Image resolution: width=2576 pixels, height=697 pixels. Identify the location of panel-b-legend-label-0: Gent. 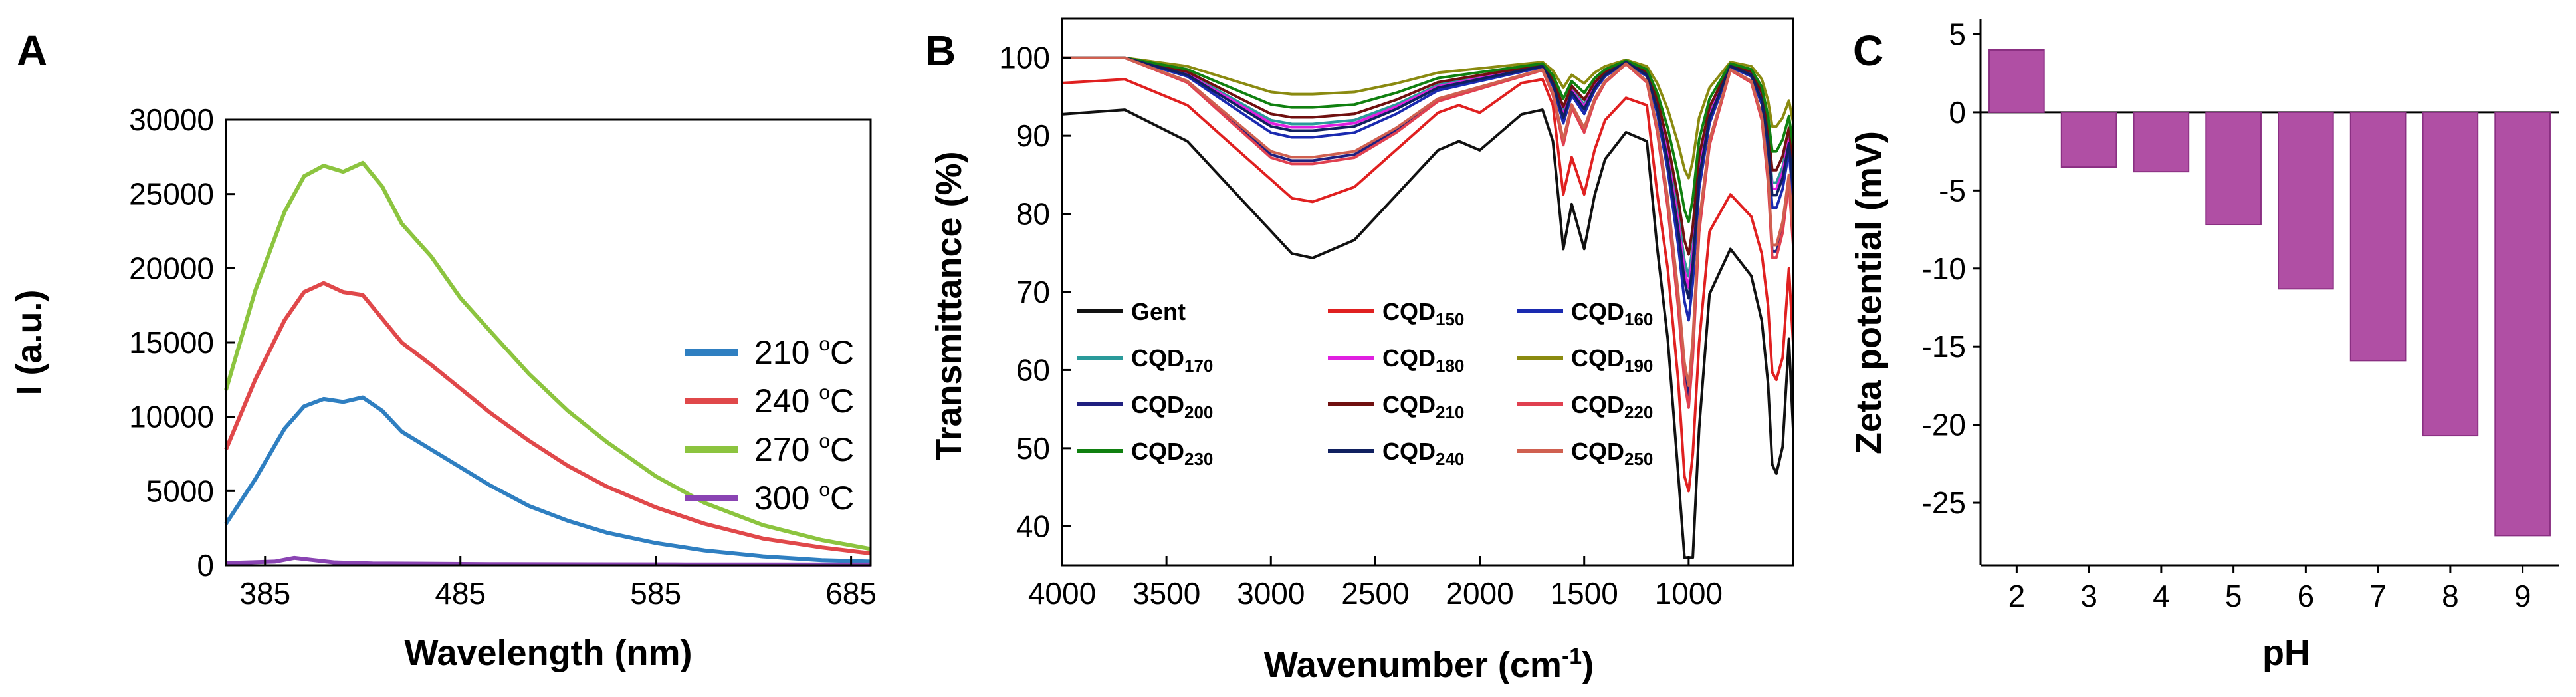
(1158, 311).